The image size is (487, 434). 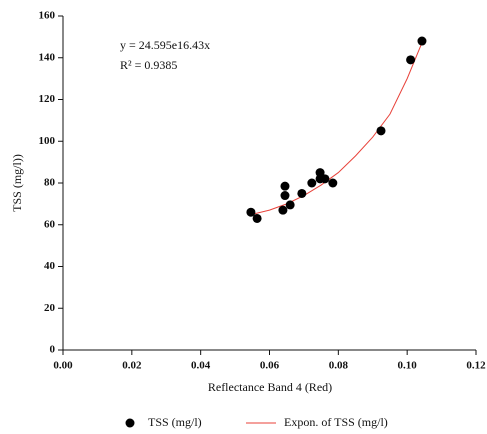 What do you see at coordinates (53, 350) in the screenshot?
I see `y-tick-label: 0` at bounding box center [53, 350].